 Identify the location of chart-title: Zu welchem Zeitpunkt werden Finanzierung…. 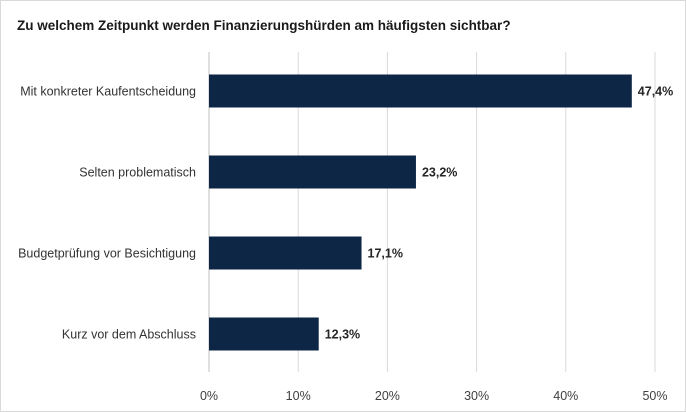
(264, 25).